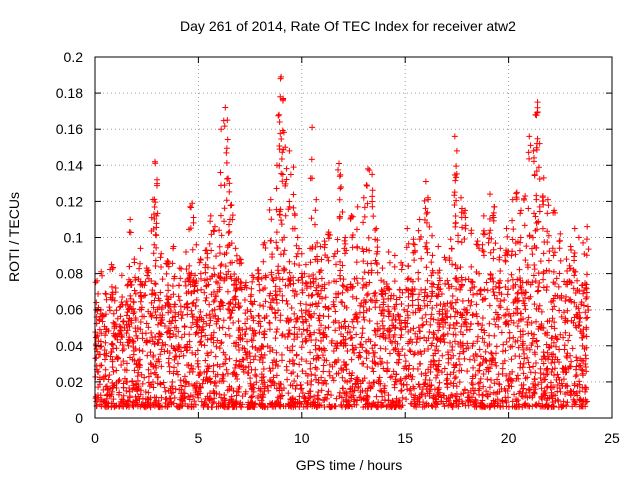 Image resolution: width=640 pixels, height=480 pixels. I want to click on x-tick-label: 10, so click(302, 438).